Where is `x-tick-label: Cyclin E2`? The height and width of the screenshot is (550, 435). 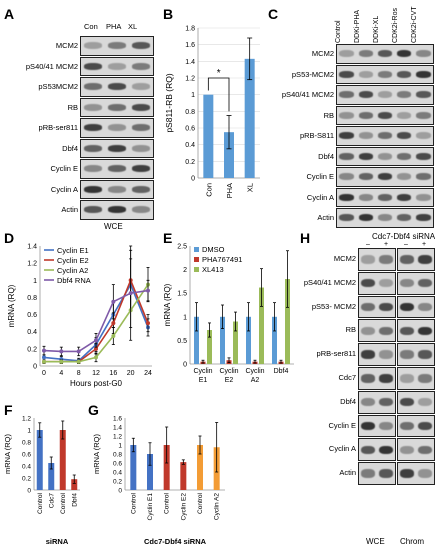
x-tick-label: Cyclin E2 is located at coordinates (183, 507).